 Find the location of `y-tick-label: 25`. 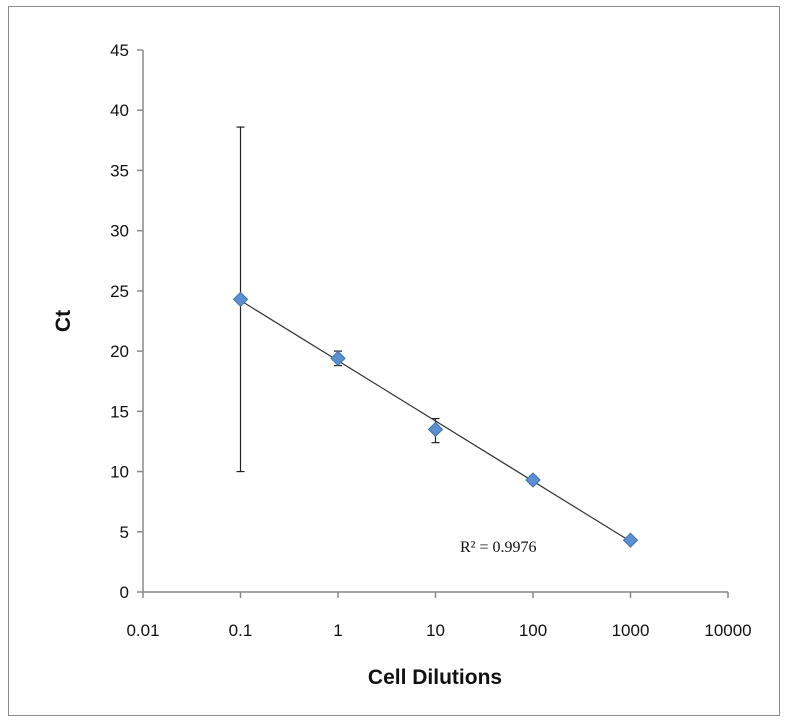

y-tick-label: 25 is located at coordinates (119, 291).